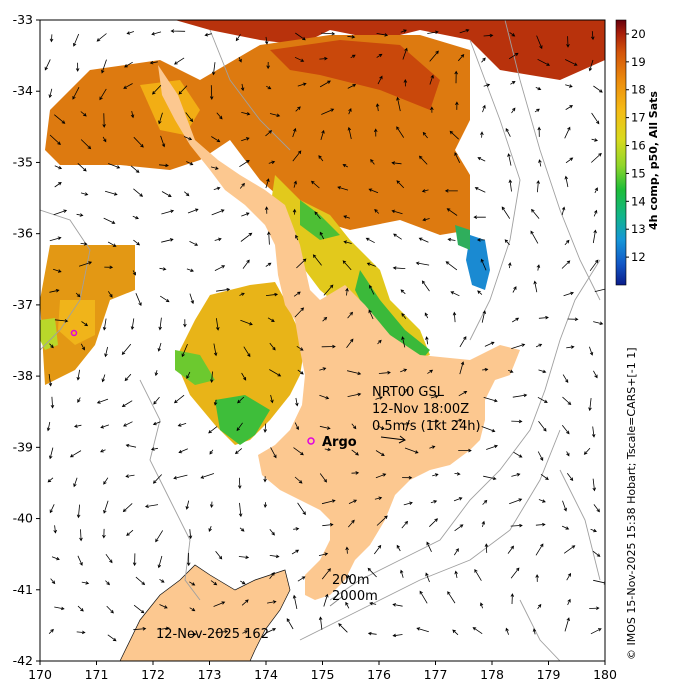 The width and height of the screenshot is (677, 695). Describe the element at coordinates (205, 613) in the screenshot. I see `south-island` at that location.